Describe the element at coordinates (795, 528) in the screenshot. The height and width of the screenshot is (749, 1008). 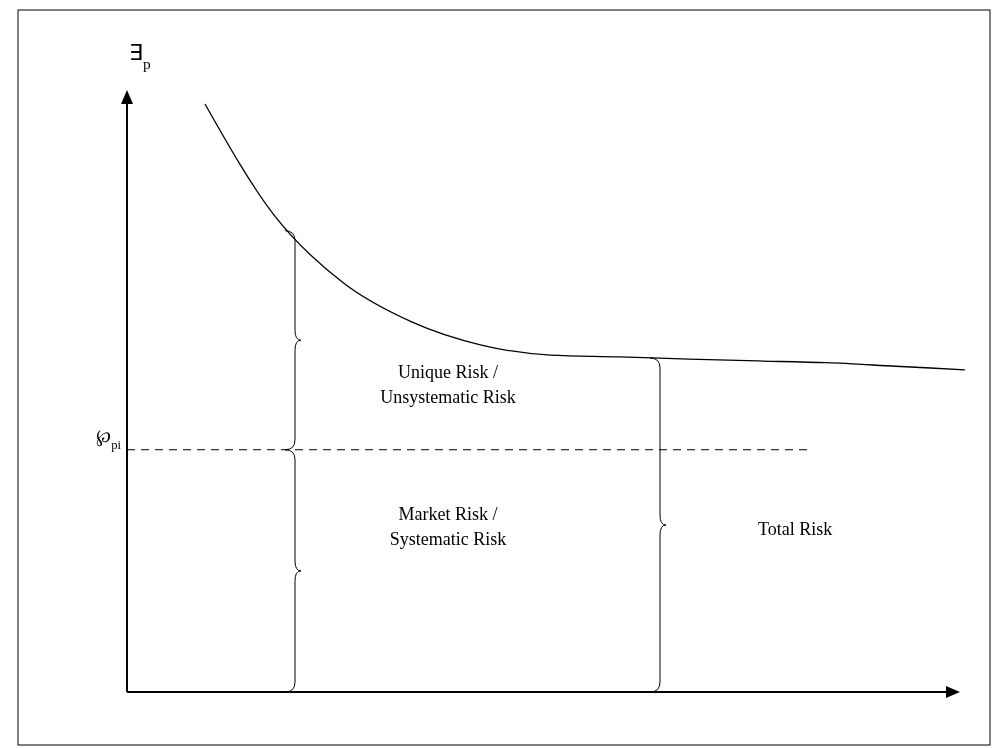
I see `annotation: Total Risk` at that location.